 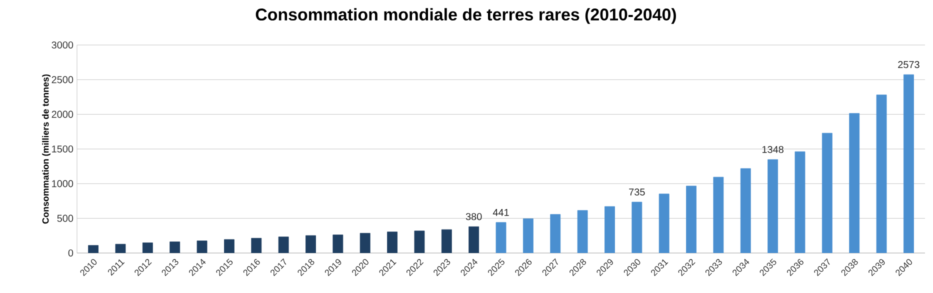 I want to click on data-label: 1348, so click(x=773, y=150).